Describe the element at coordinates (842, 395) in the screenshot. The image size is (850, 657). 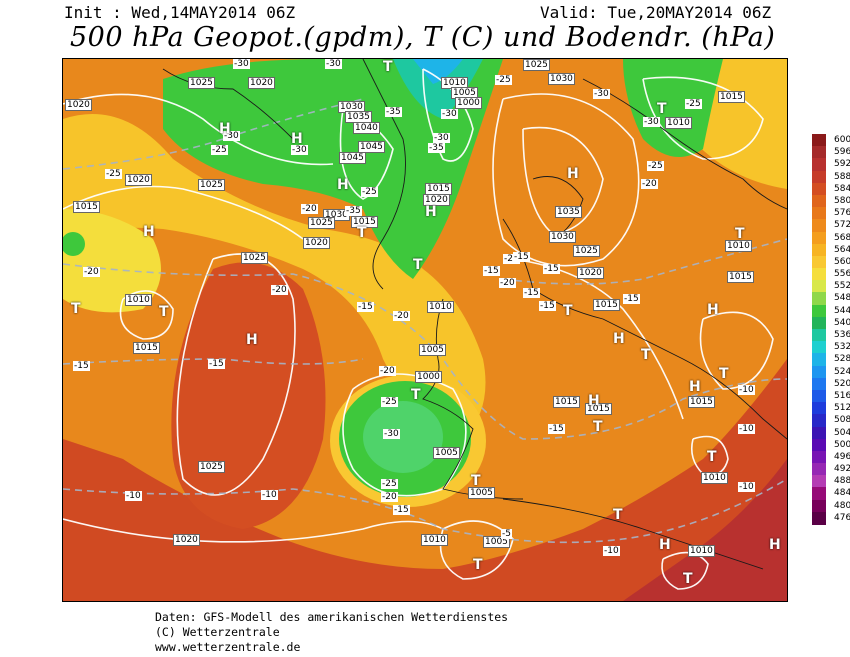
I see `legend-value-label: 516` at that location.